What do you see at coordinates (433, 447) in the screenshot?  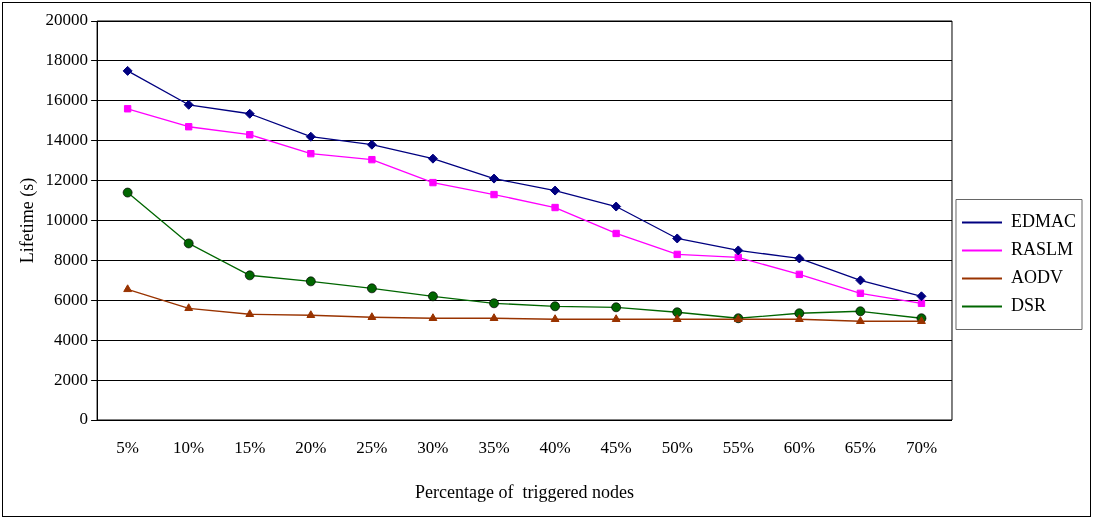 I see `x-tick-label: 30%` at bounding box center [433, 447].